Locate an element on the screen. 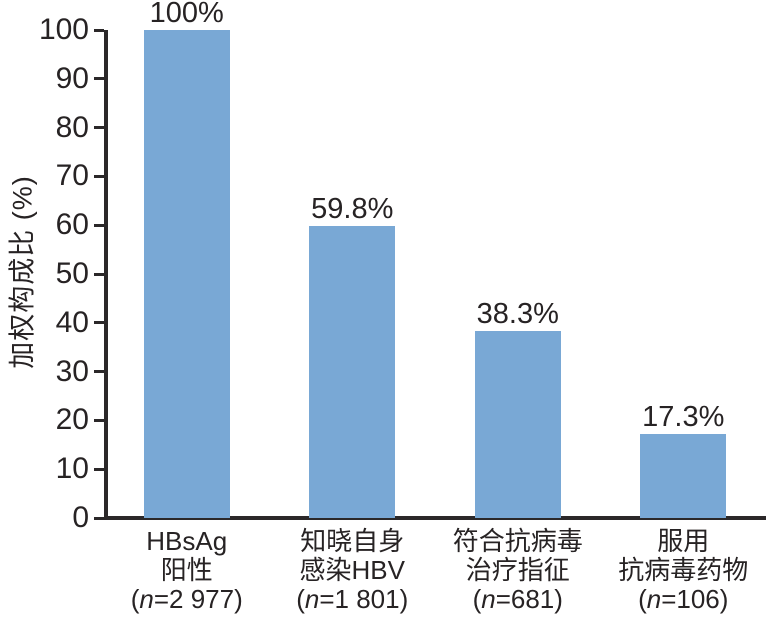  category-label: 知晓自身 感染HBV (n=1 801) is located at coordinates (353, 570).